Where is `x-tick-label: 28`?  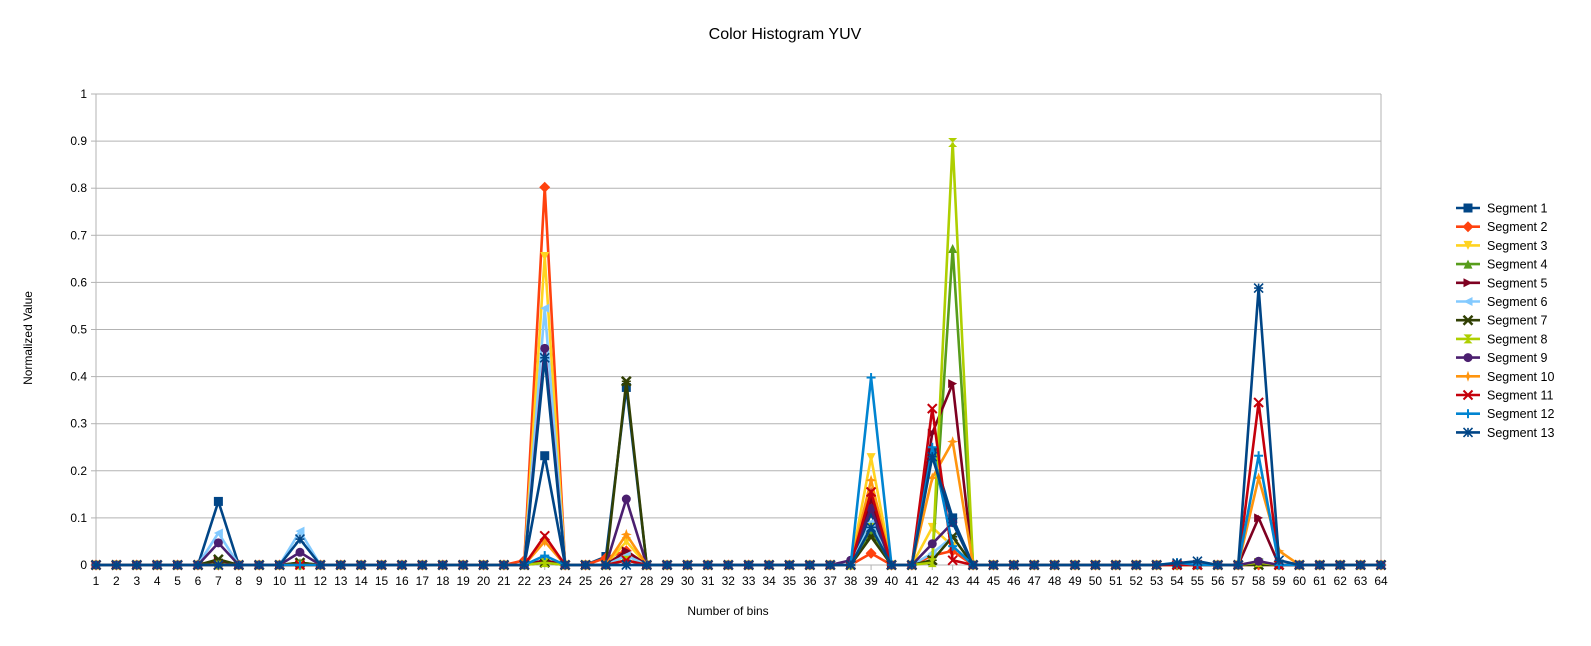 x-tick-label: 28 is located at coordinates (647, 581).